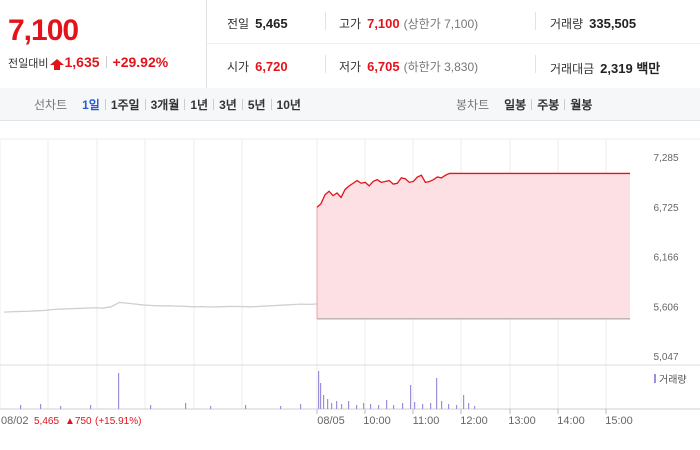 This screenshot has width=700, height=450. I want to click on up-arrow-icon, so click(57, 64).